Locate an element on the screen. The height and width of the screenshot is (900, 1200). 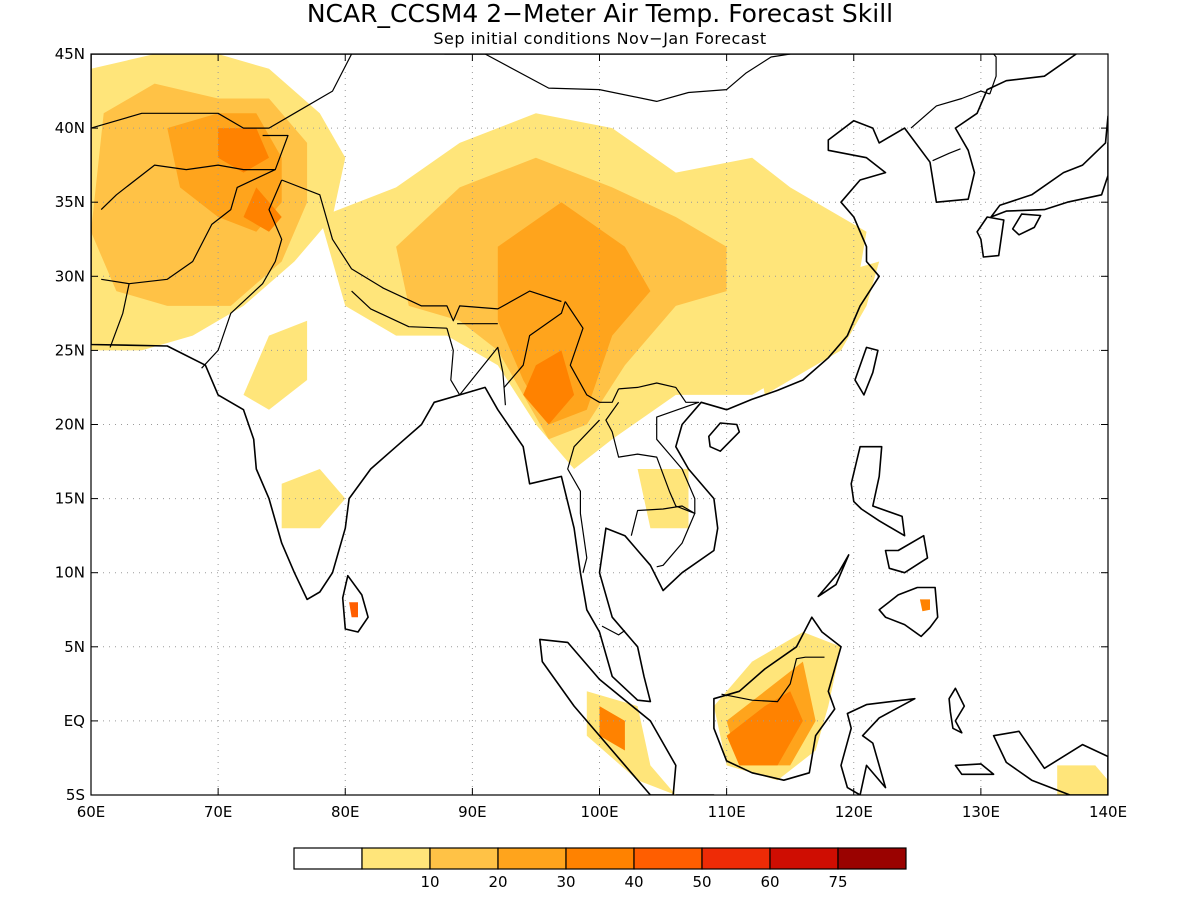
skill-region-indochina is located at coordinates (663, 499).